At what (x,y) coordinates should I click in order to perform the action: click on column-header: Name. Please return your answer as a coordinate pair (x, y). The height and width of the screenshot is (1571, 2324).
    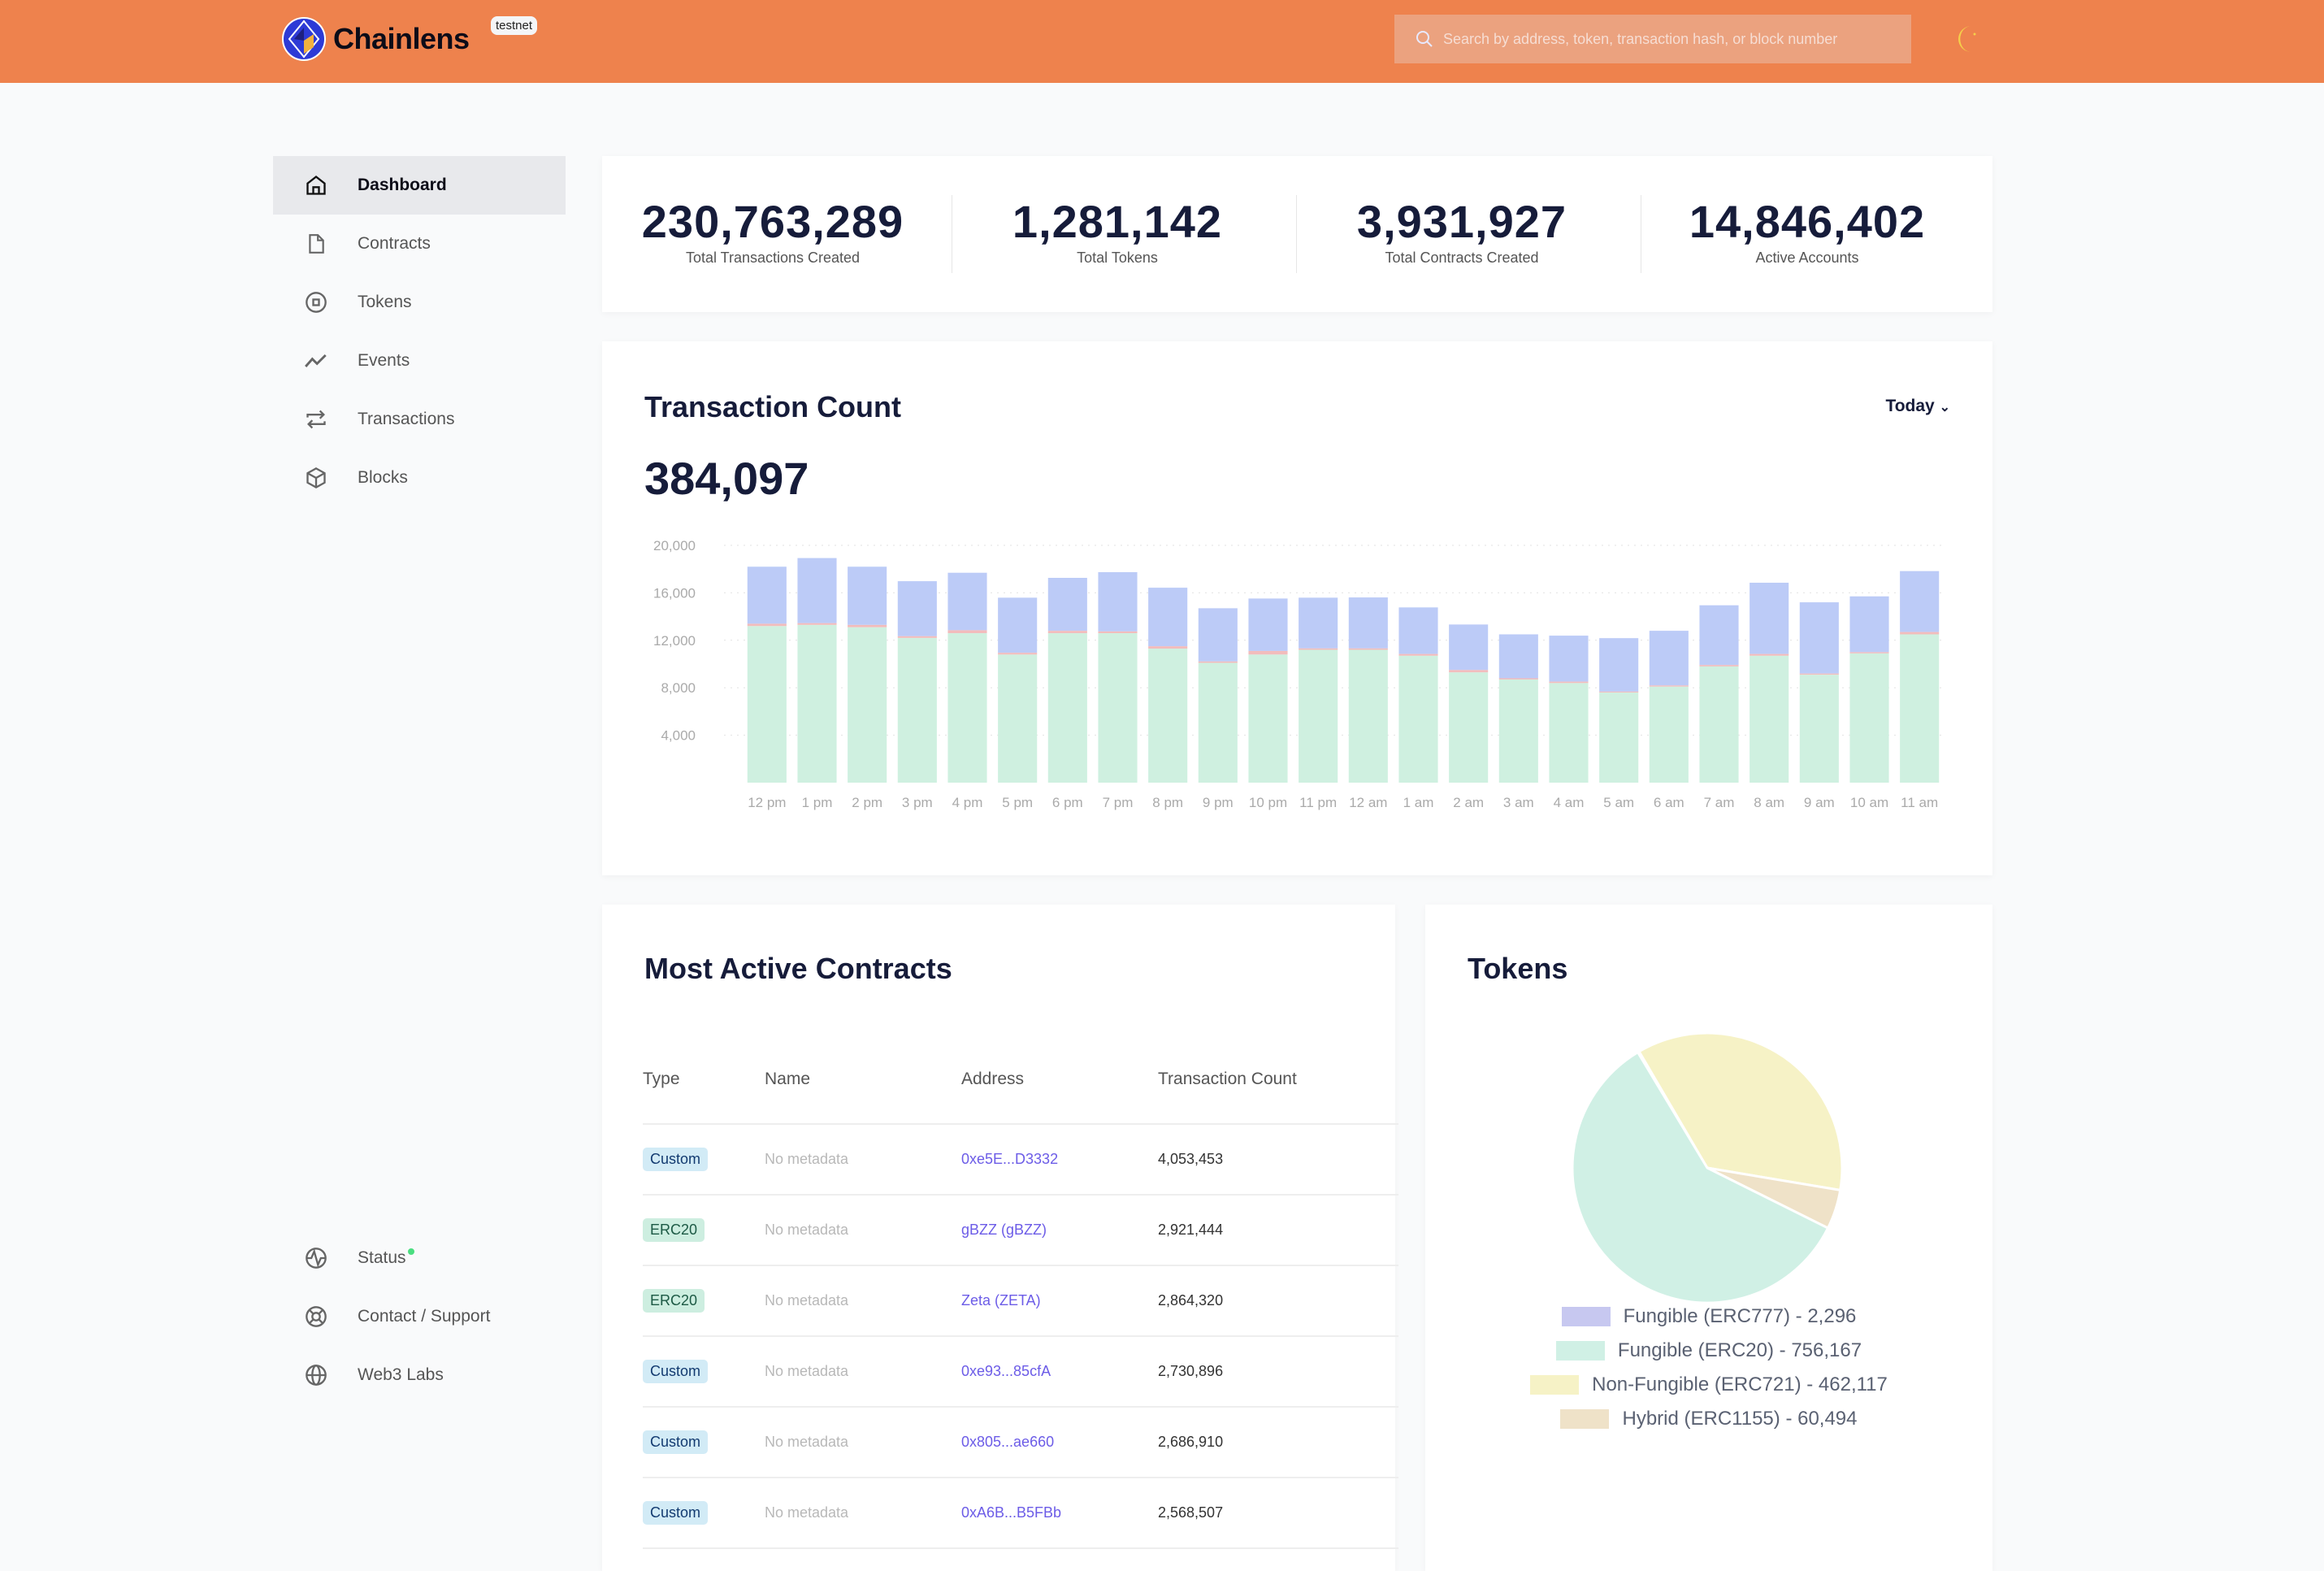
    Looking at the image, I should click on (863, 1080).